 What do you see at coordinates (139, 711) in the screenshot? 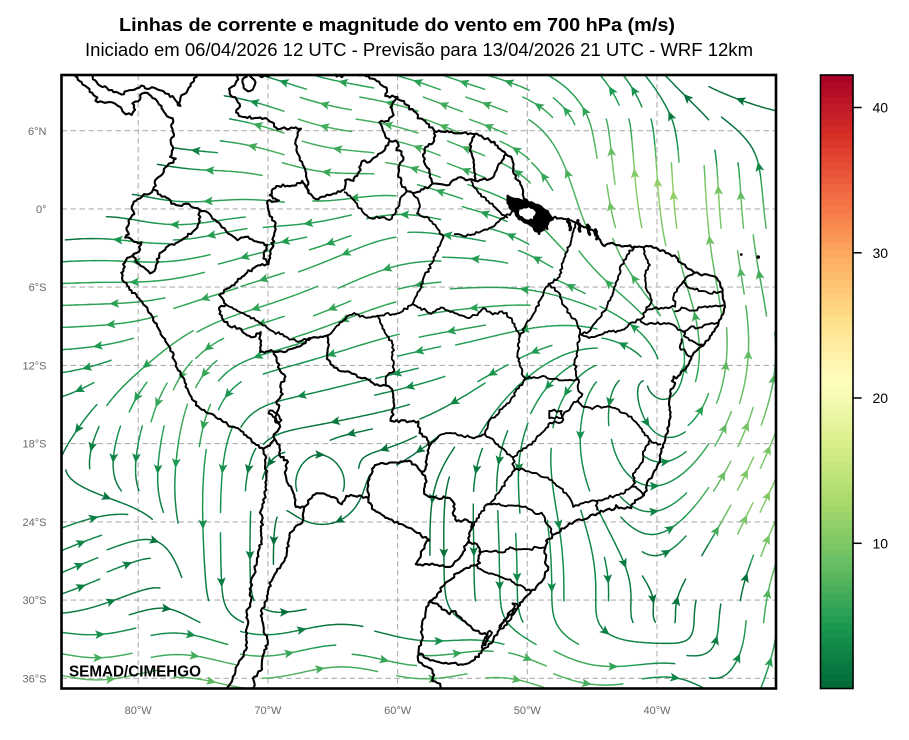
I see `svg-text: 80°W` at bounding box center [139, 711].